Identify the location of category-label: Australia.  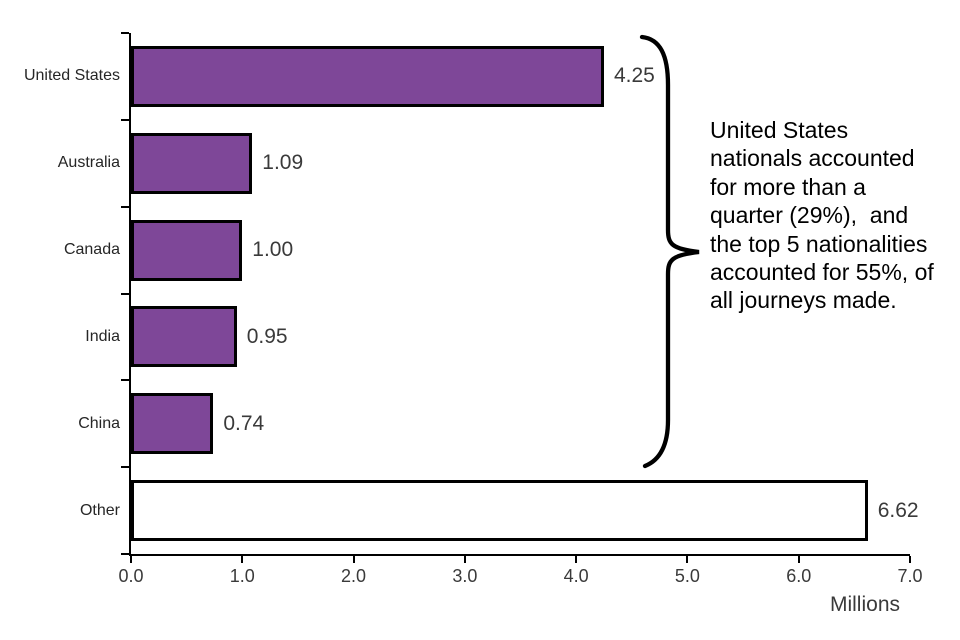
(88, 163).